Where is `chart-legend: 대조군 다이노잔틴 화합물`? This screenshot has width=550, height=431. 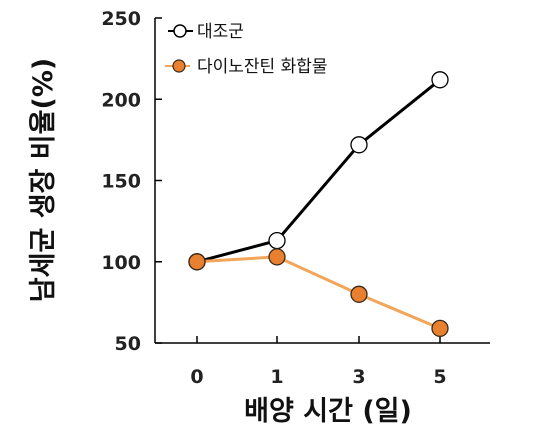
chart-legend: 대조군 다이노잔틴 화합물 is located at coordinates (246, 49).